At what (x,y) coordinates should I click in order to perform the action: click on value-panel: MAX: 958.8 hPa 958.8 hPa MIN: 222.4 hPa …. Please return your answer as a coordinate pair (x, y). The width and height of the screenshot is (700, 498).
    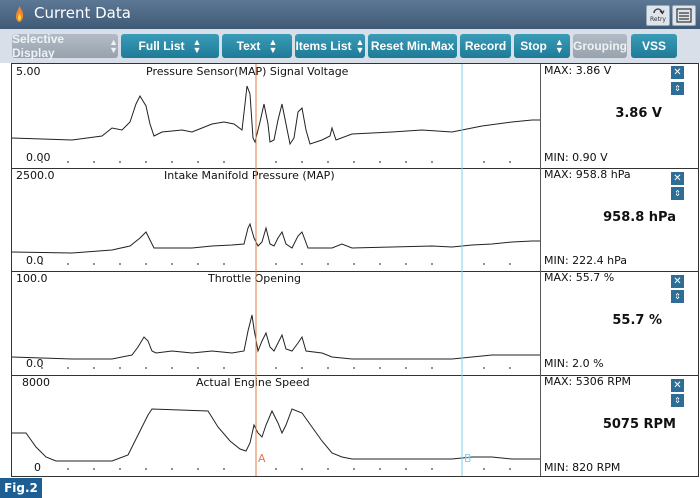
    Looking at the image, I should click on (619, 219).